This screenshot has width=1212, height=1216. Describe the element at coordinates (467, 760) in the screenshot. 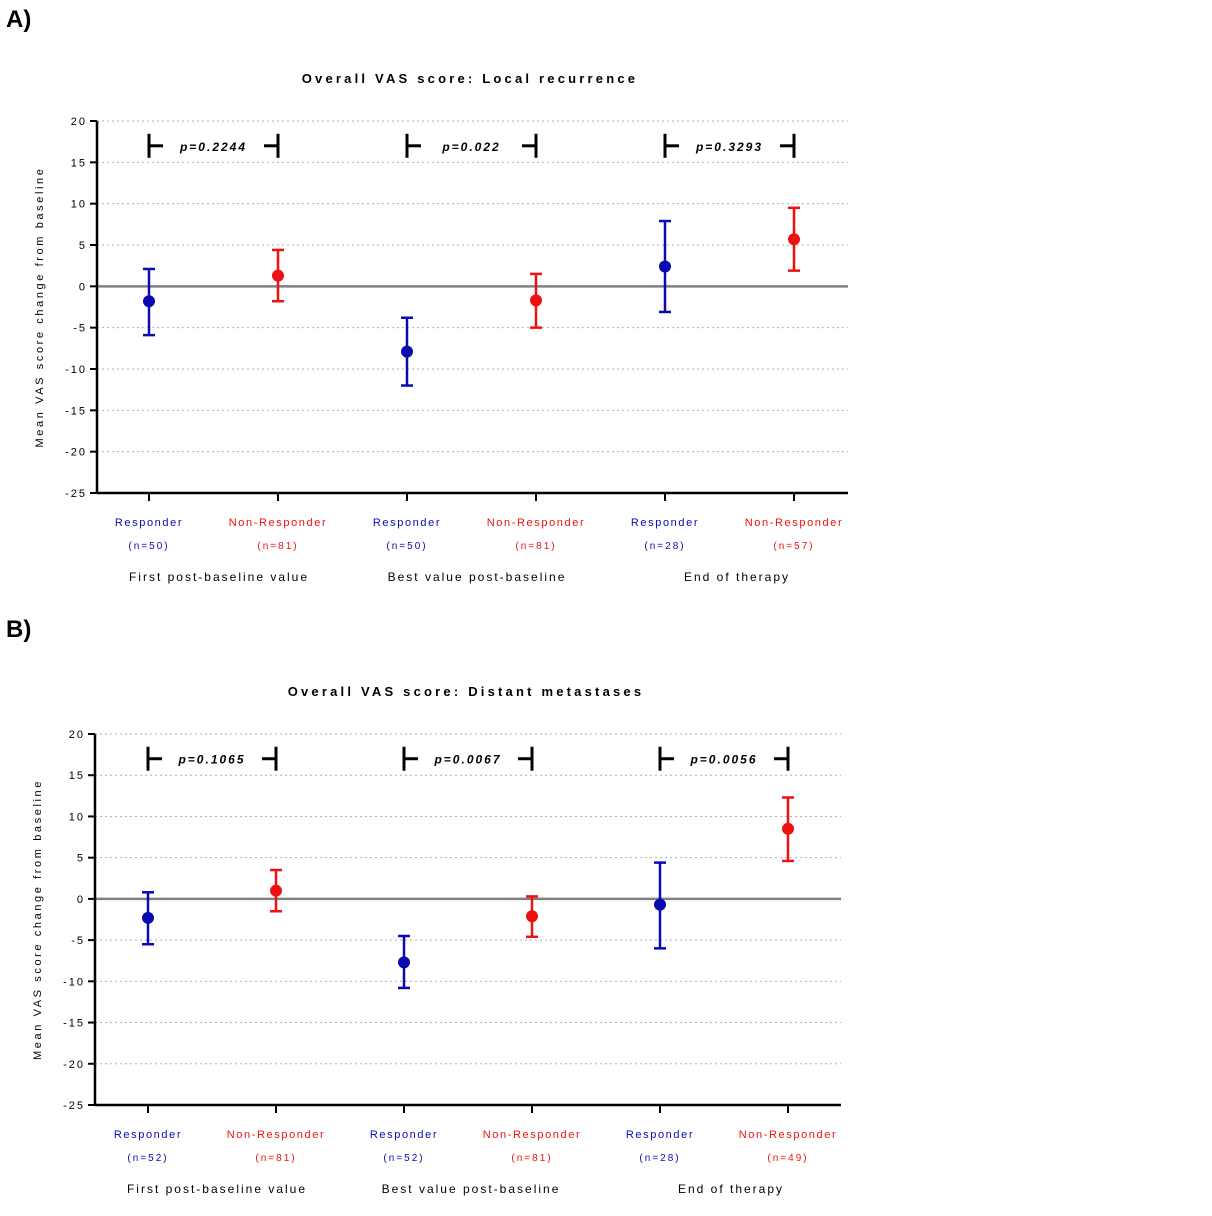

I see `panel-b-p-value-label: p=0.0067` at that location.